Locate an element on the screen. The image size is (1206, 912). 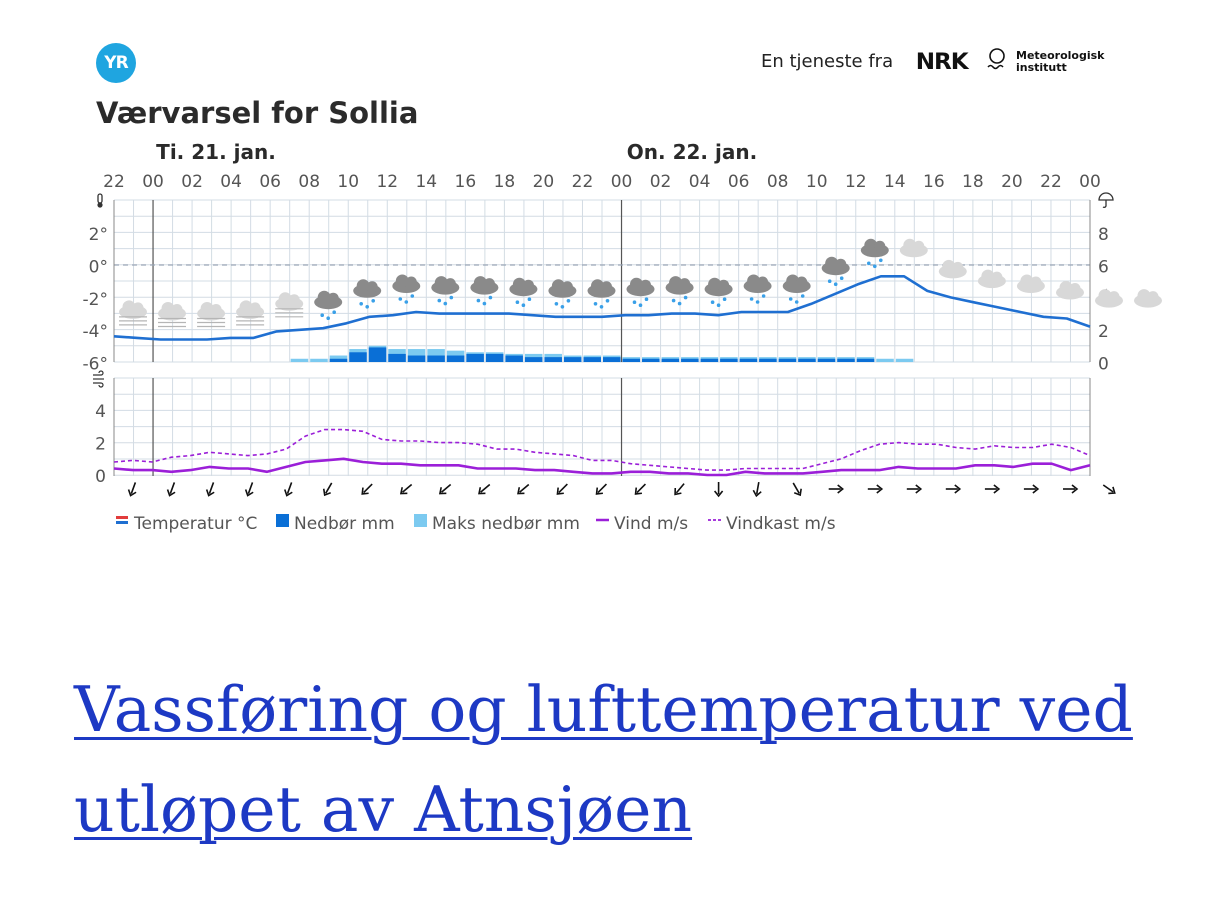
hour-tick-label: 08 is located at coordinates (309, 182).